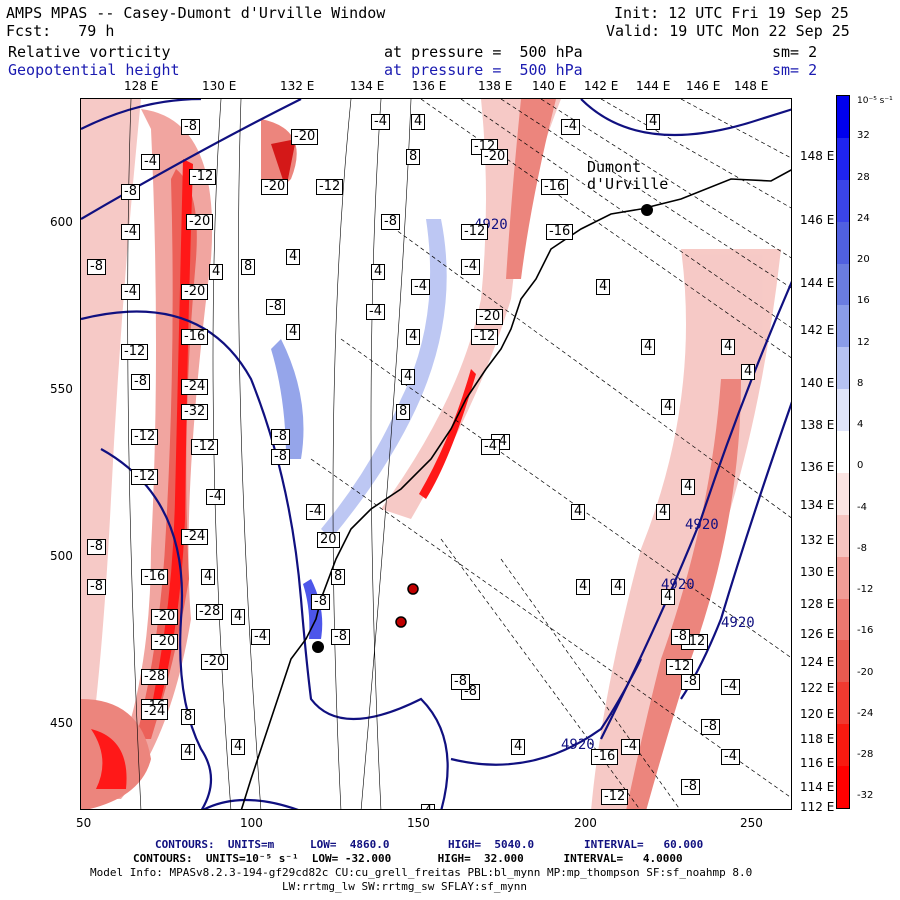 The width and height of the screenshot is (900, 900). Describe the element at coordinates (862, 548) in the screenshot. I see `colorbar-label: -8` at that location.